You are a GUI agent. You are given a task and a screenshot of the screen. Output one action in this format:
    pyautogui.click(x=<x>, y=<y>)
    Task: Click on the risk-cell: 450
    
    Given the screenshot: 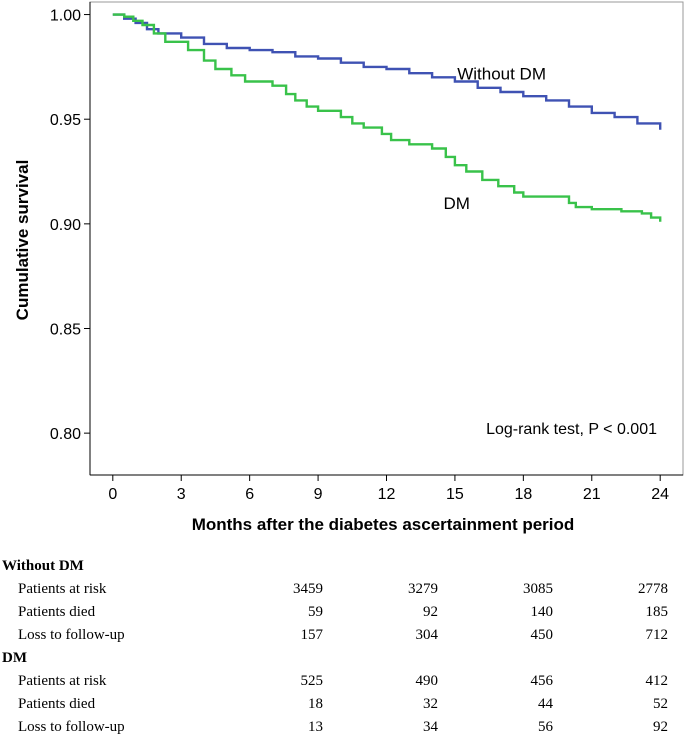 What is the action you would take?
    pyautogui.click(x=542, y=635)
    